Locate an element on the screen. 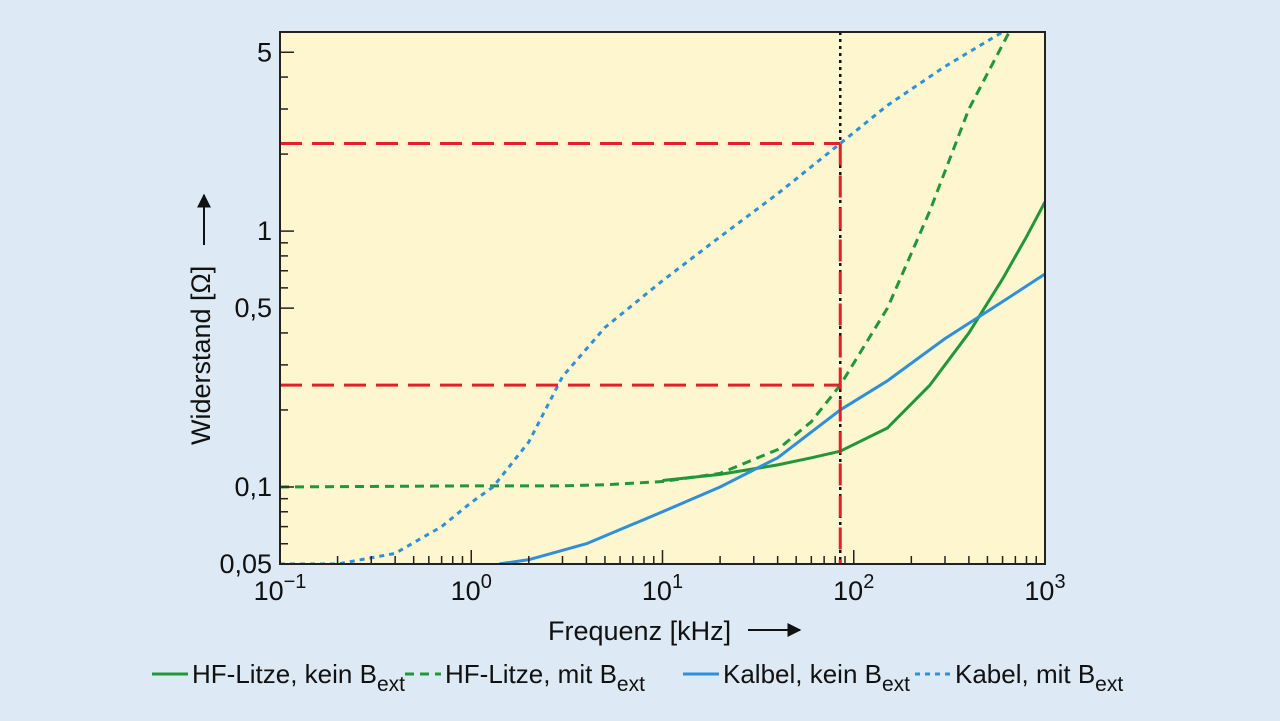 The width and height of the screenshot is (1280, 721). y-tick-label: 5 is located at coordinates (264, 52).